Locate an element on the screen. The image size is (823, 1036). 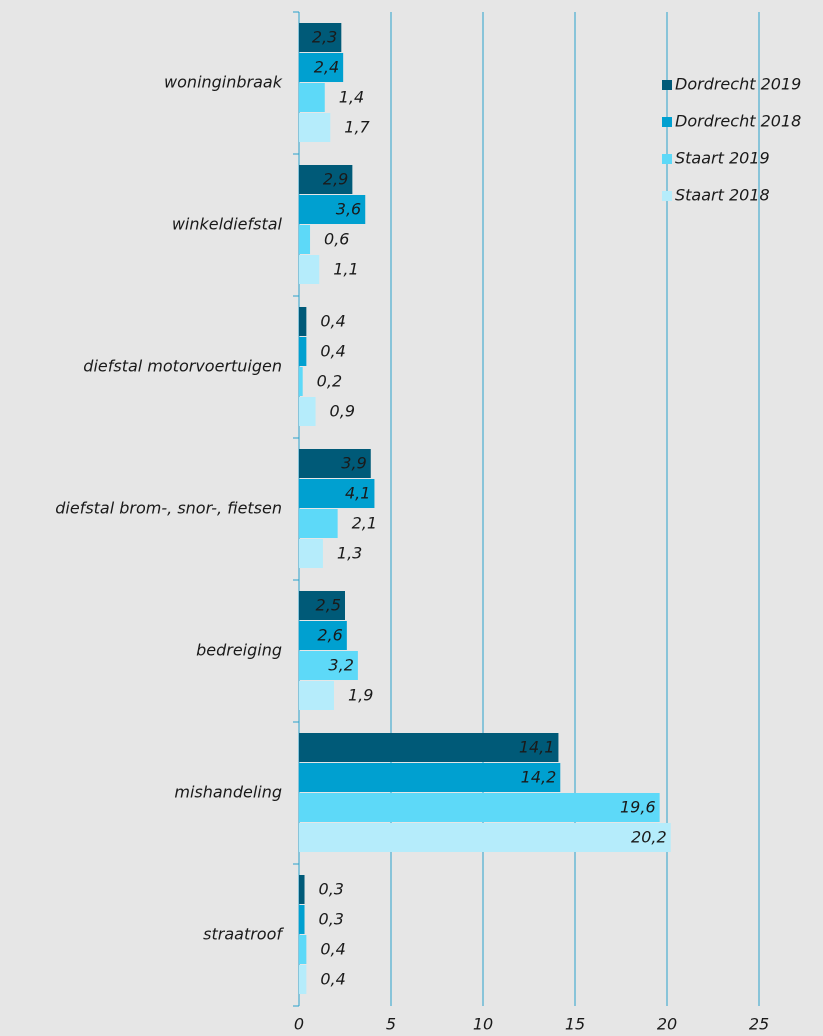
value-label: 2,6 is located at coordinates (329, 635).